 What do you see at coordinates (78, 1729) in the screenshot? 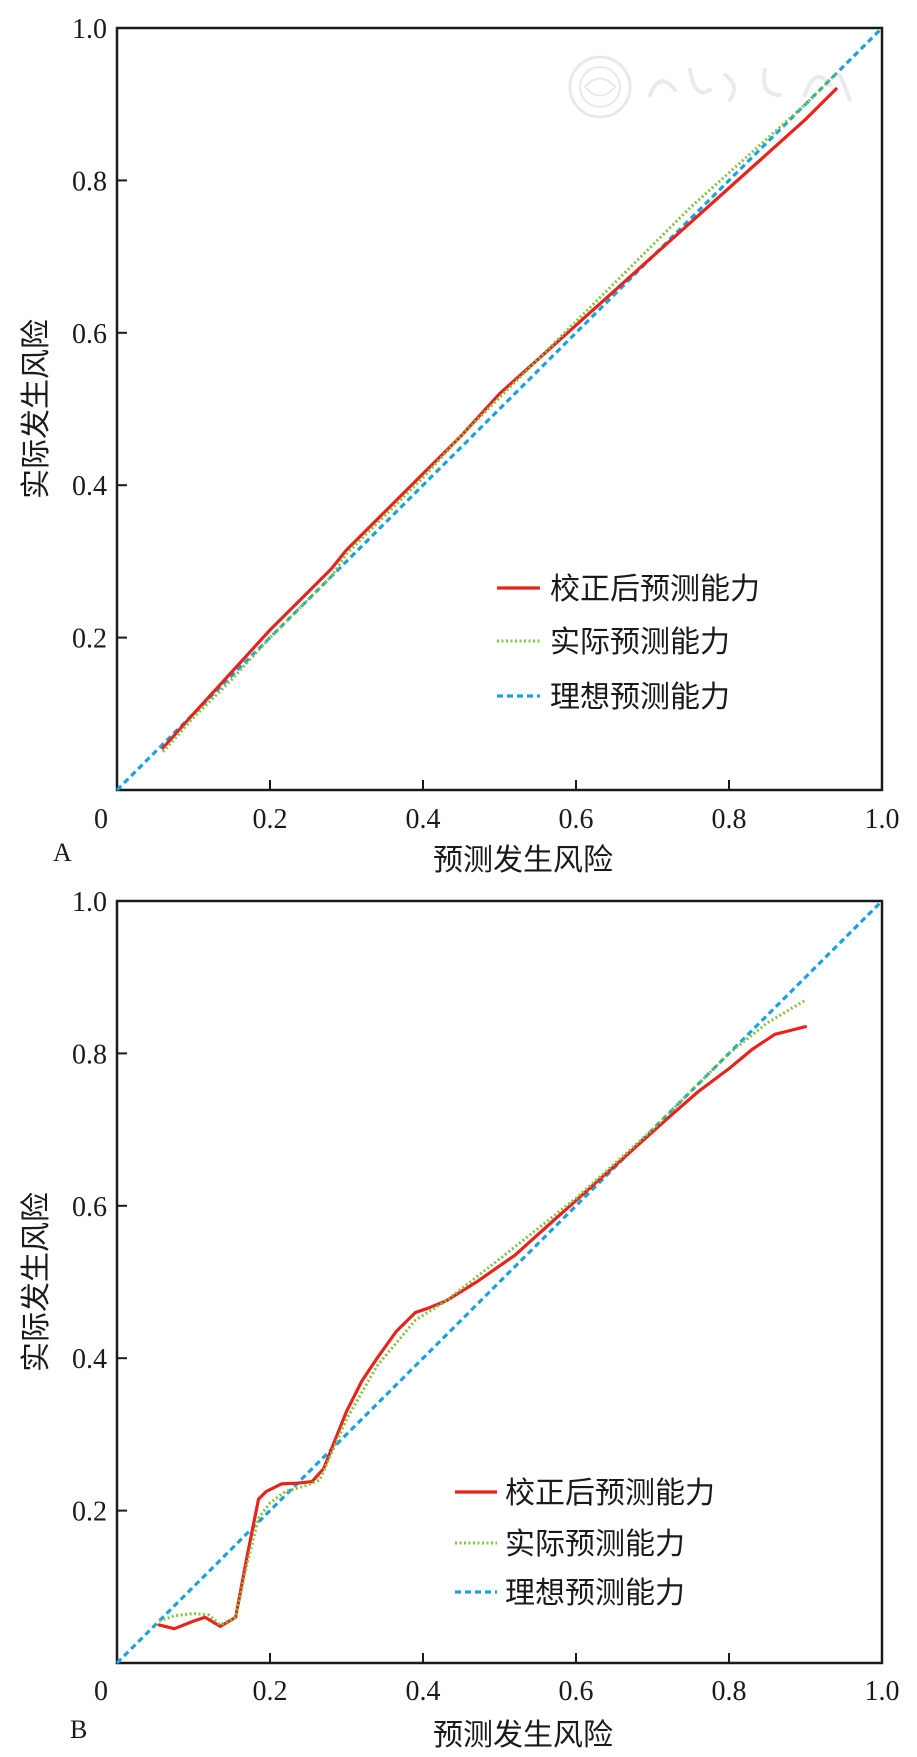
I see `panel-label: B` at bounding box center [78, 1729].